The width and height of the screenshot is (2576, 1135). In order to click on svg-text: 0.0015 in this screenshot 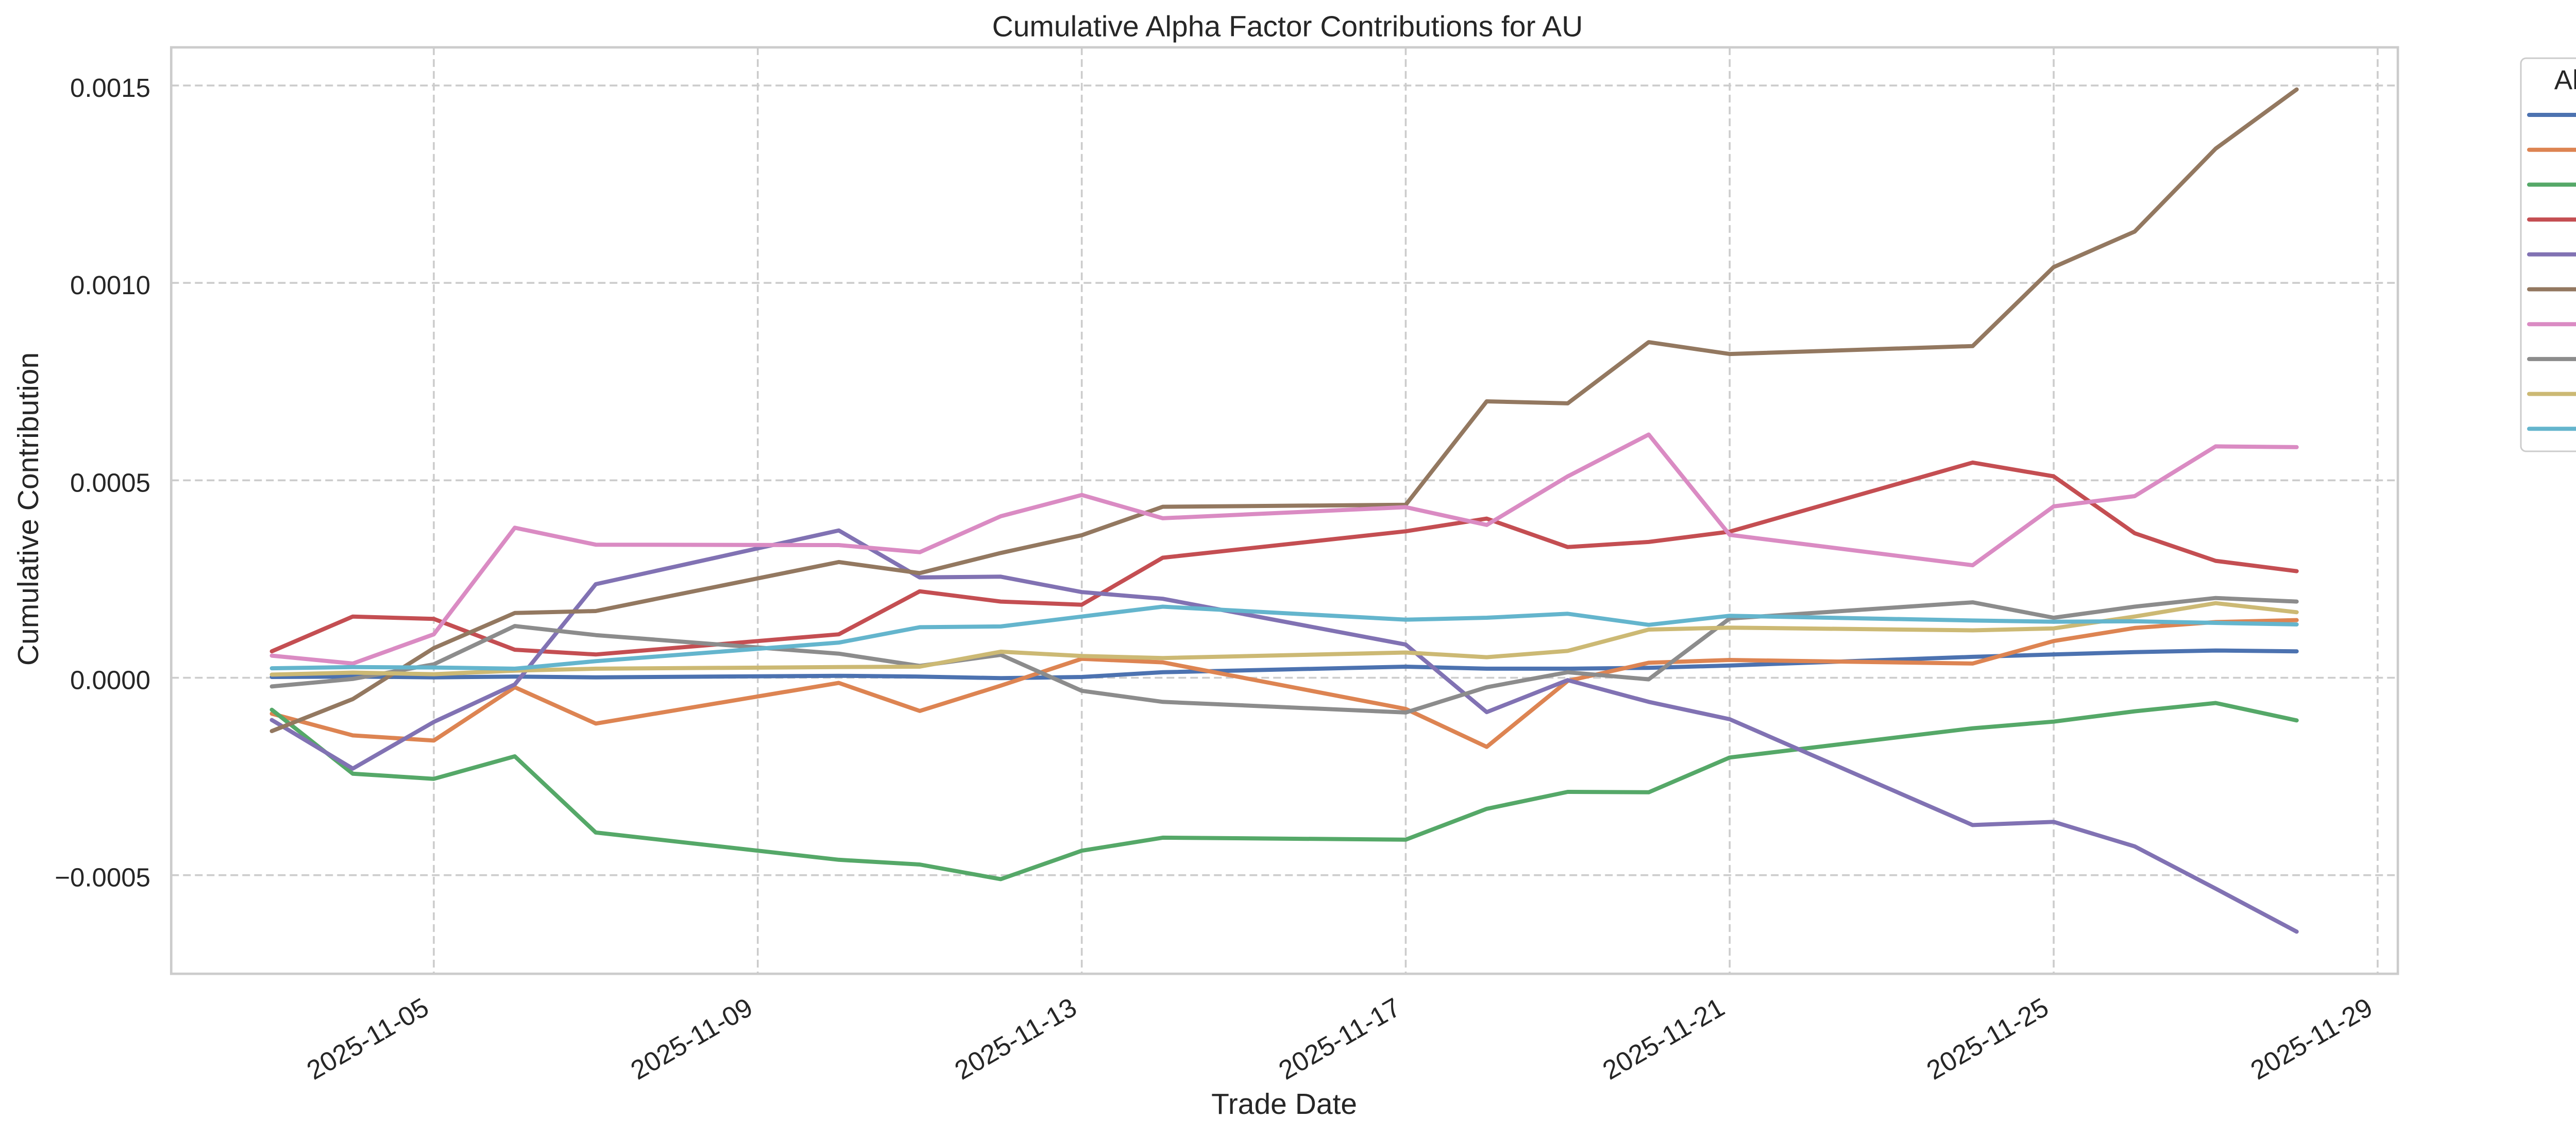, I will do `click(110, 88)`.